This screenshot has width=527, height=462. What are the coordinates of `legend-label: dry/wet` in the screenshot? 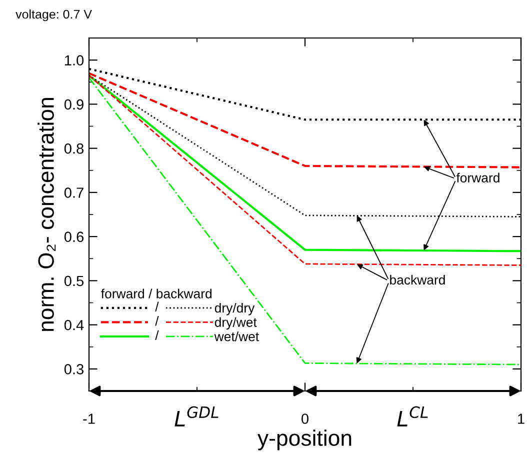 It's located at (235, 323).